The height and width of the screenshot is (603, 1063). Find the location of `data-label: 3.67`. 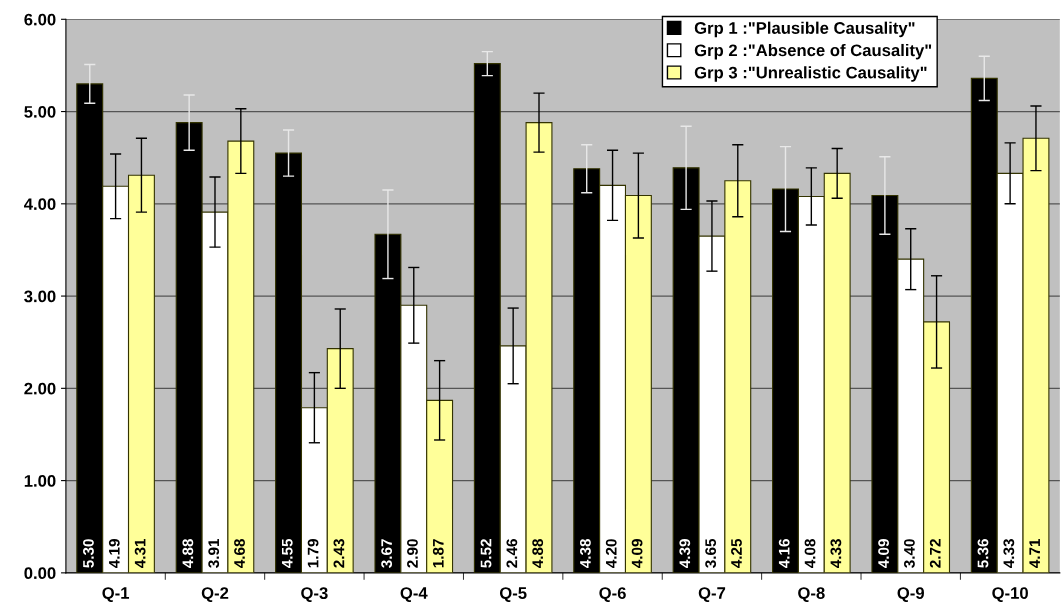

data-label: 3.67 is located at coordinates (387, 553).